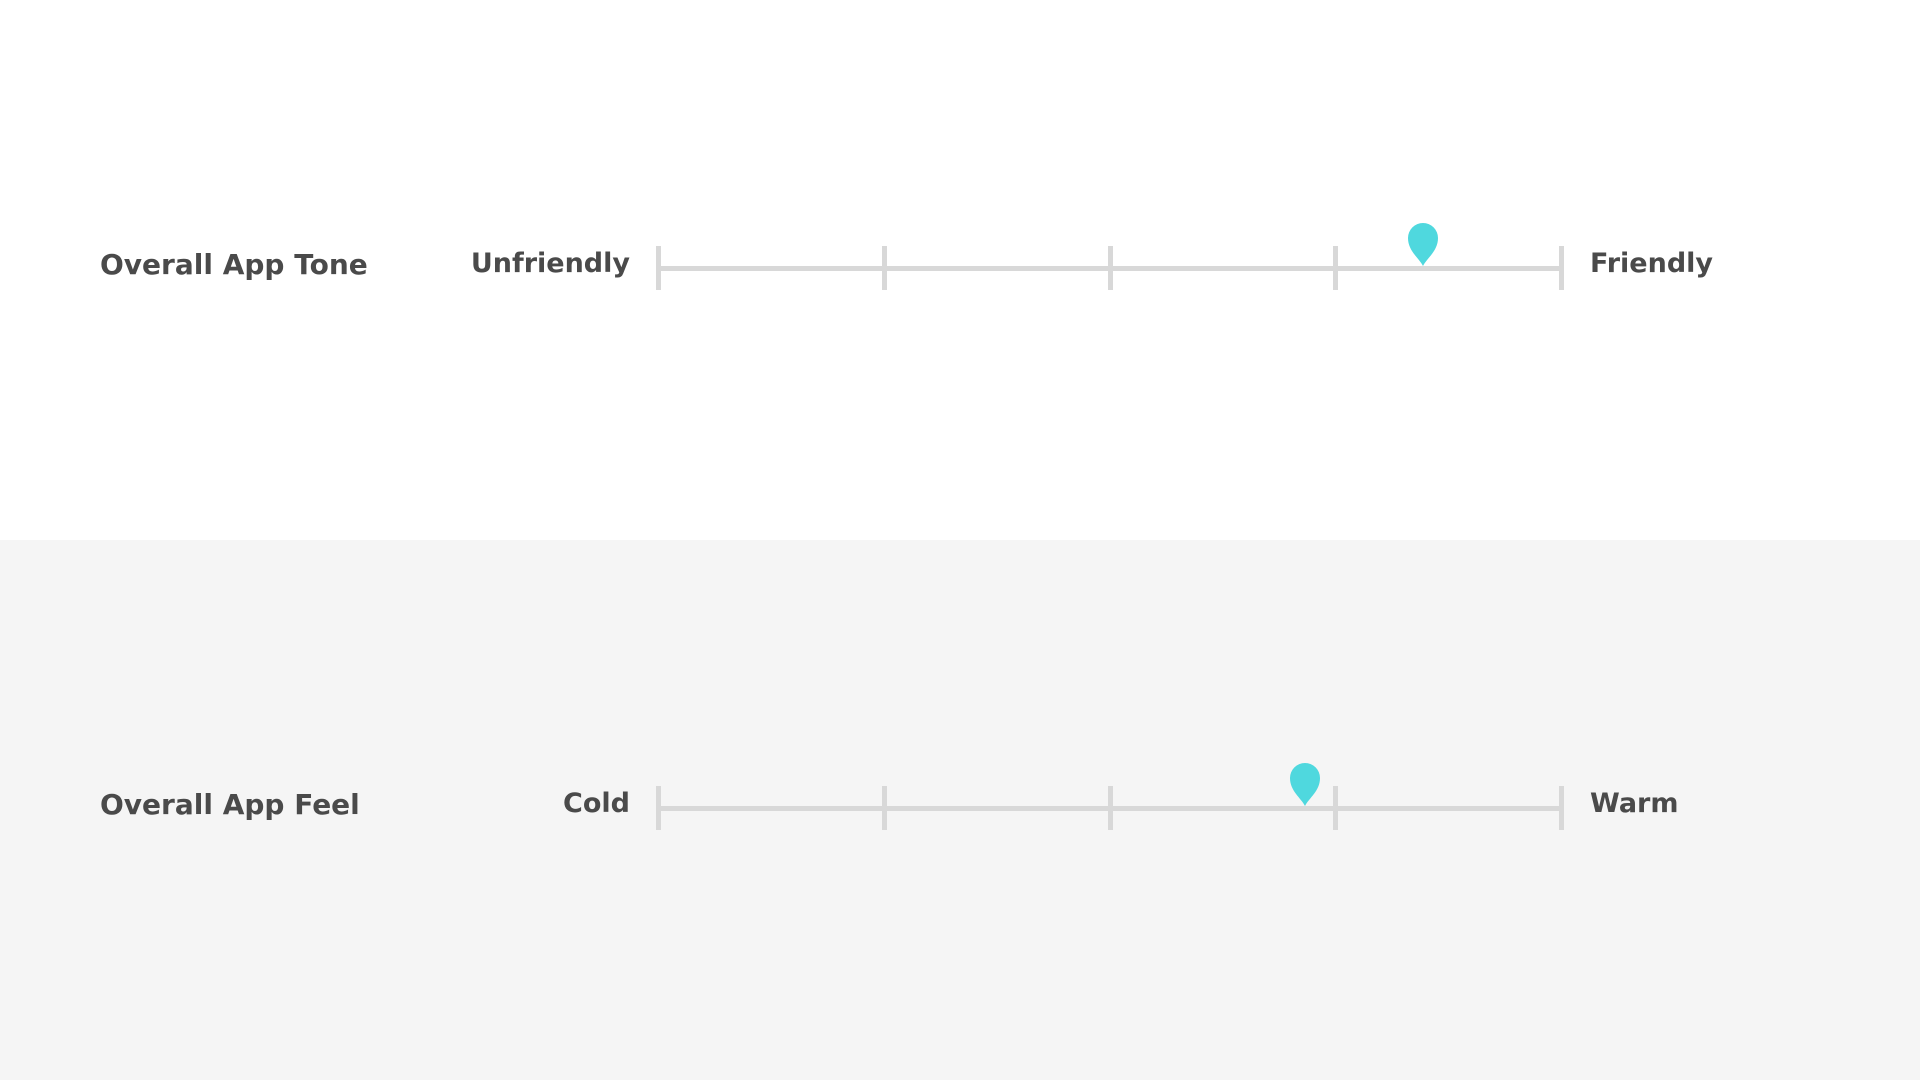 The width and height of the screenshot is (1920, 1080). What do you see at coordinates (550, 263) in the screenshot?
I see `tone-left-label: Unfriendly` at bounding box center [550, 263].